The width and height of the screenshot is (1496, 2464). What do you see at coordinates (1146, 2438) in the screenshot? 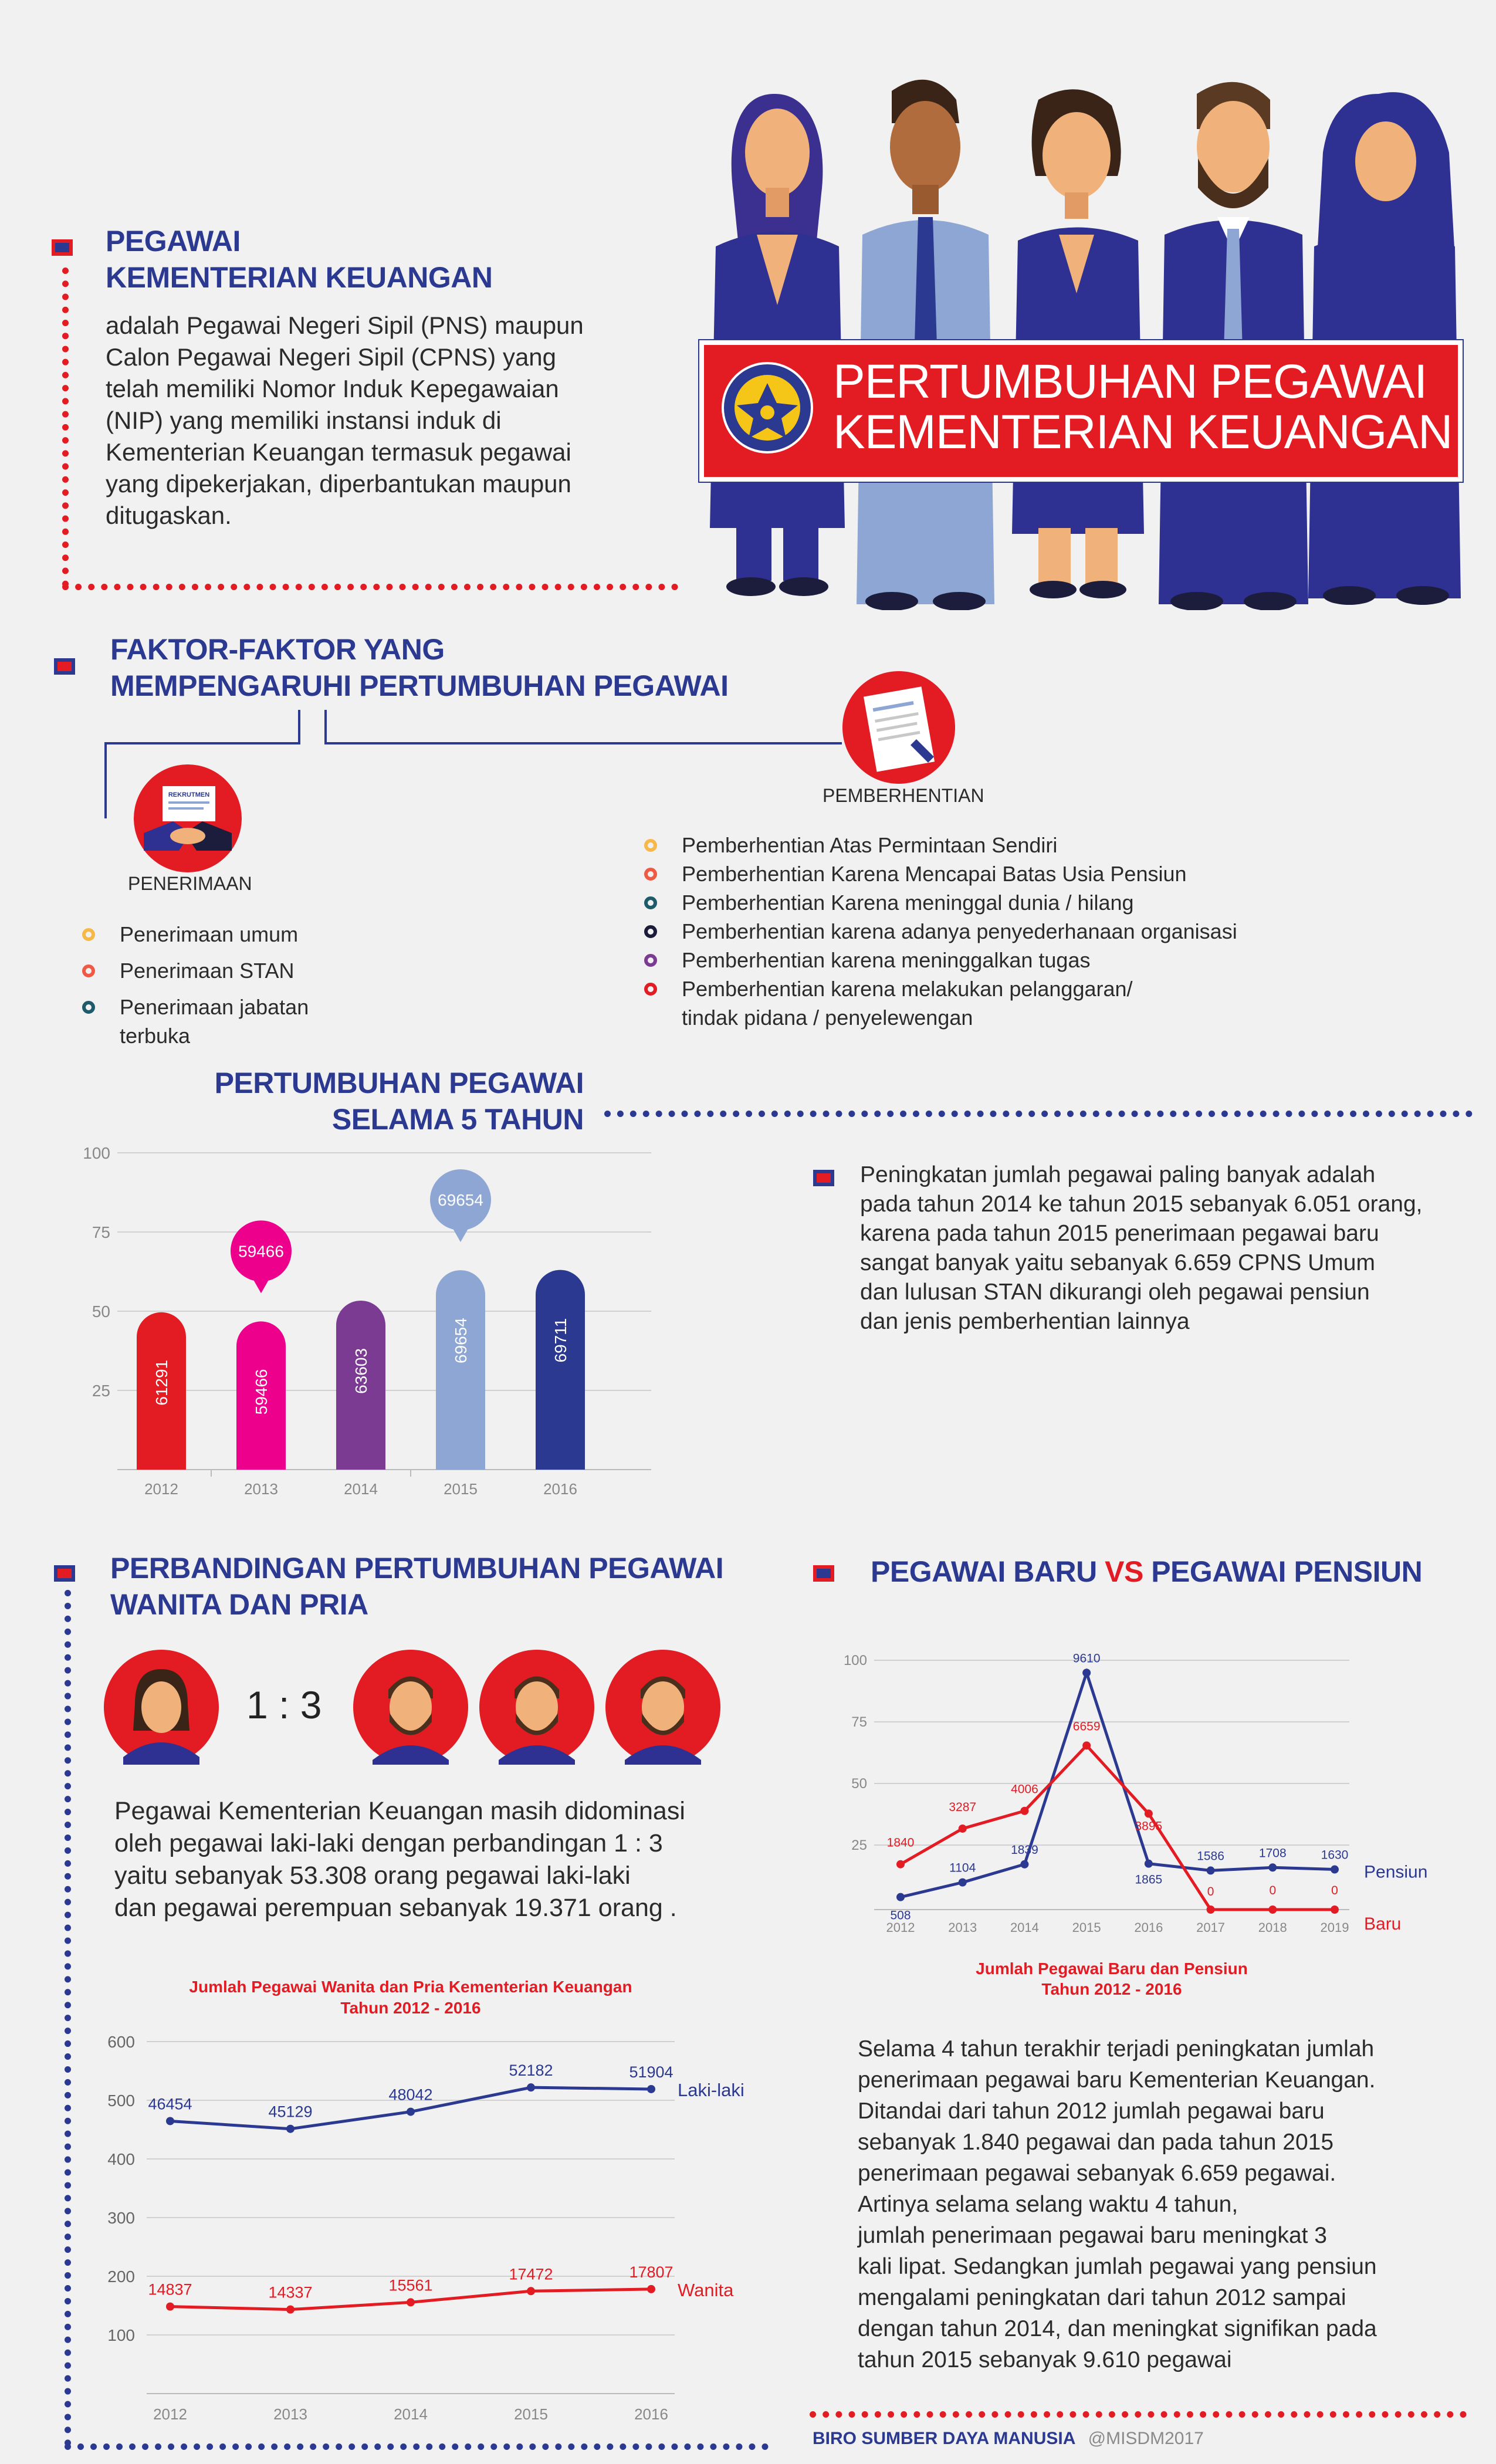
I see `footer-handle: @MISDM2017` at bounding box center [1146, 2438].